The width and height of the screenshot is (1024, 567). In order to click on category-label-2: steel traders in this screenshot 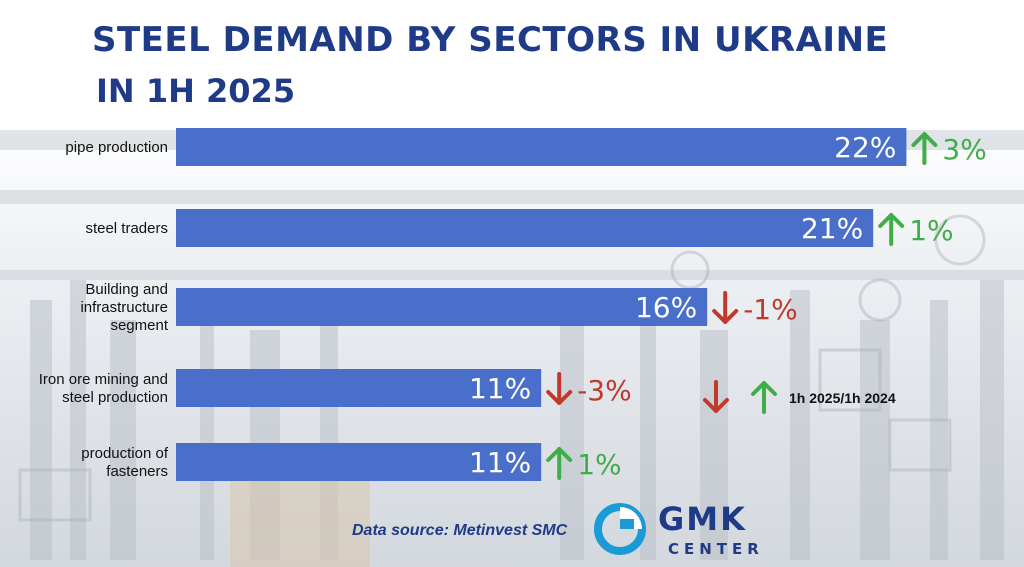, I will do `click(126, 228)`.